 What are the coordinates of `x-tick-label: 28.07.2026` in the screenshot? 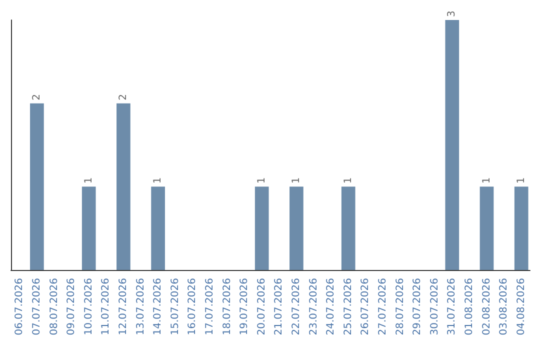 It's located at (400, 307).